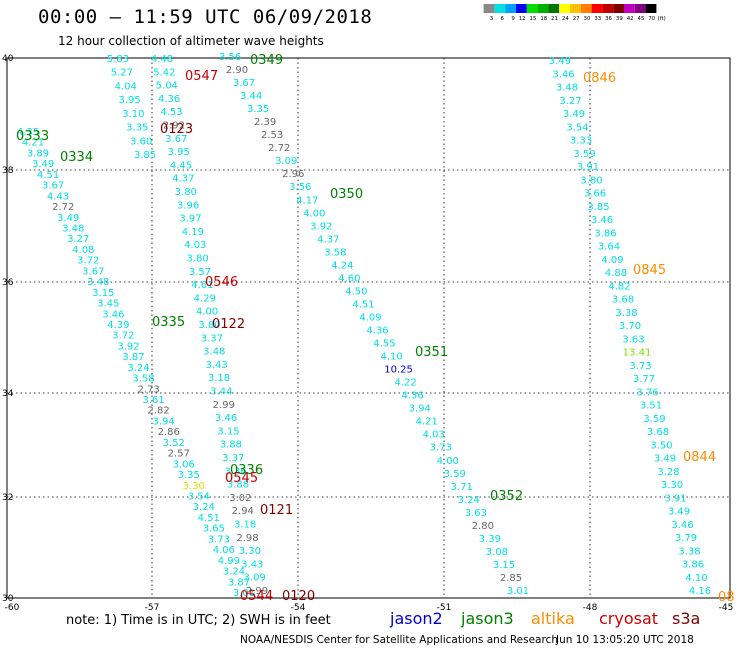  What do you see at coordinates (699, 457) in the screenshot?
I see `pass-time-label: 0844` at bounding box center [699, 457].